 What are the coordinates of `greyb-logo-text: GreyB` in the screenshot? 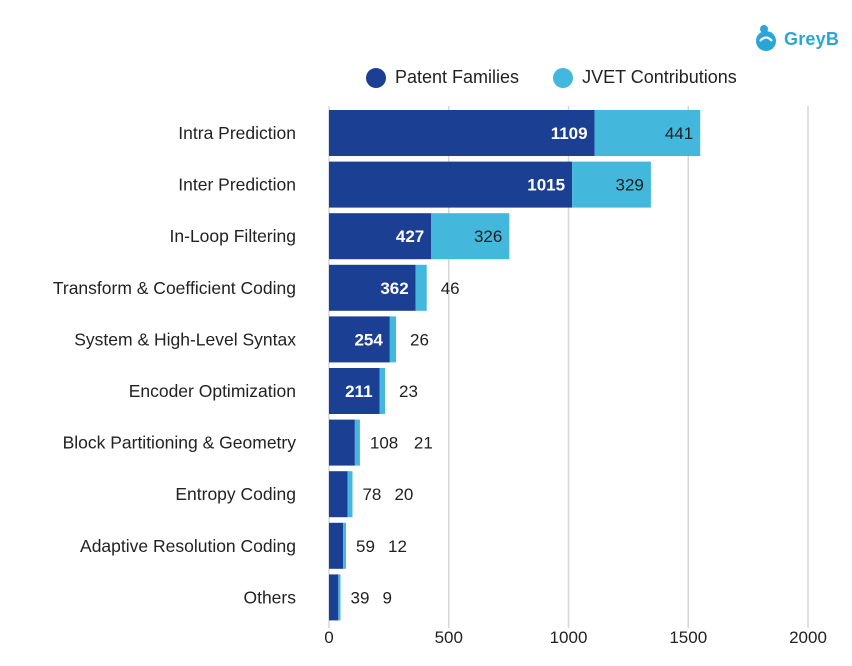 It's located at (812, 38).